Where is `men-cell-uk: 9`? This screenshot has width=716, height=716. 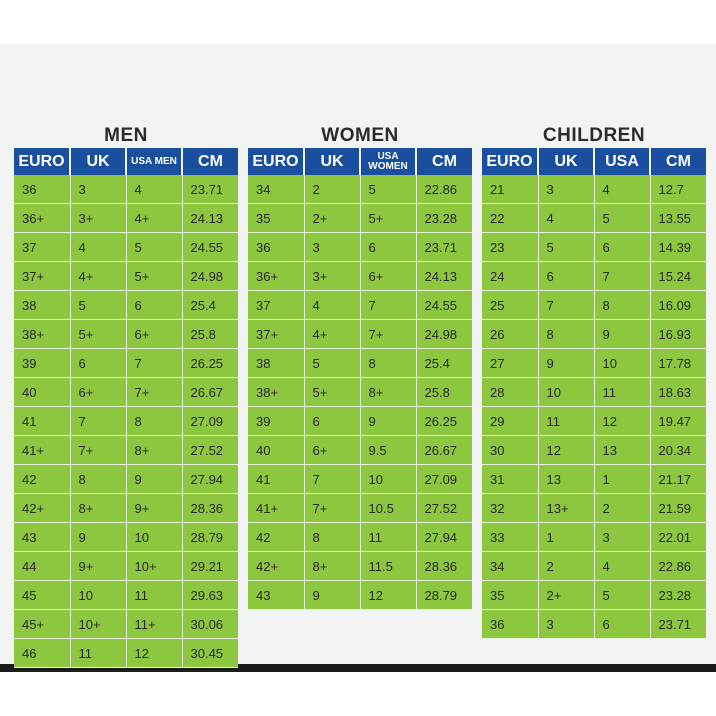 men-cell-uk: 9 is located at coordinates (98, 537).